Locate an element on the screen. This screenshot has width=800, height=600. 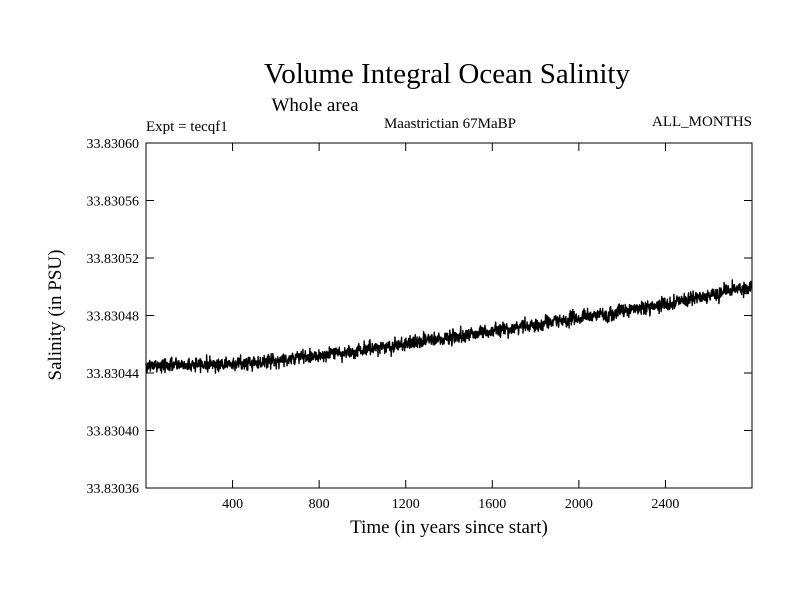
period-label: Maastrictian 67MaBP is located at coordinates (450, 124).